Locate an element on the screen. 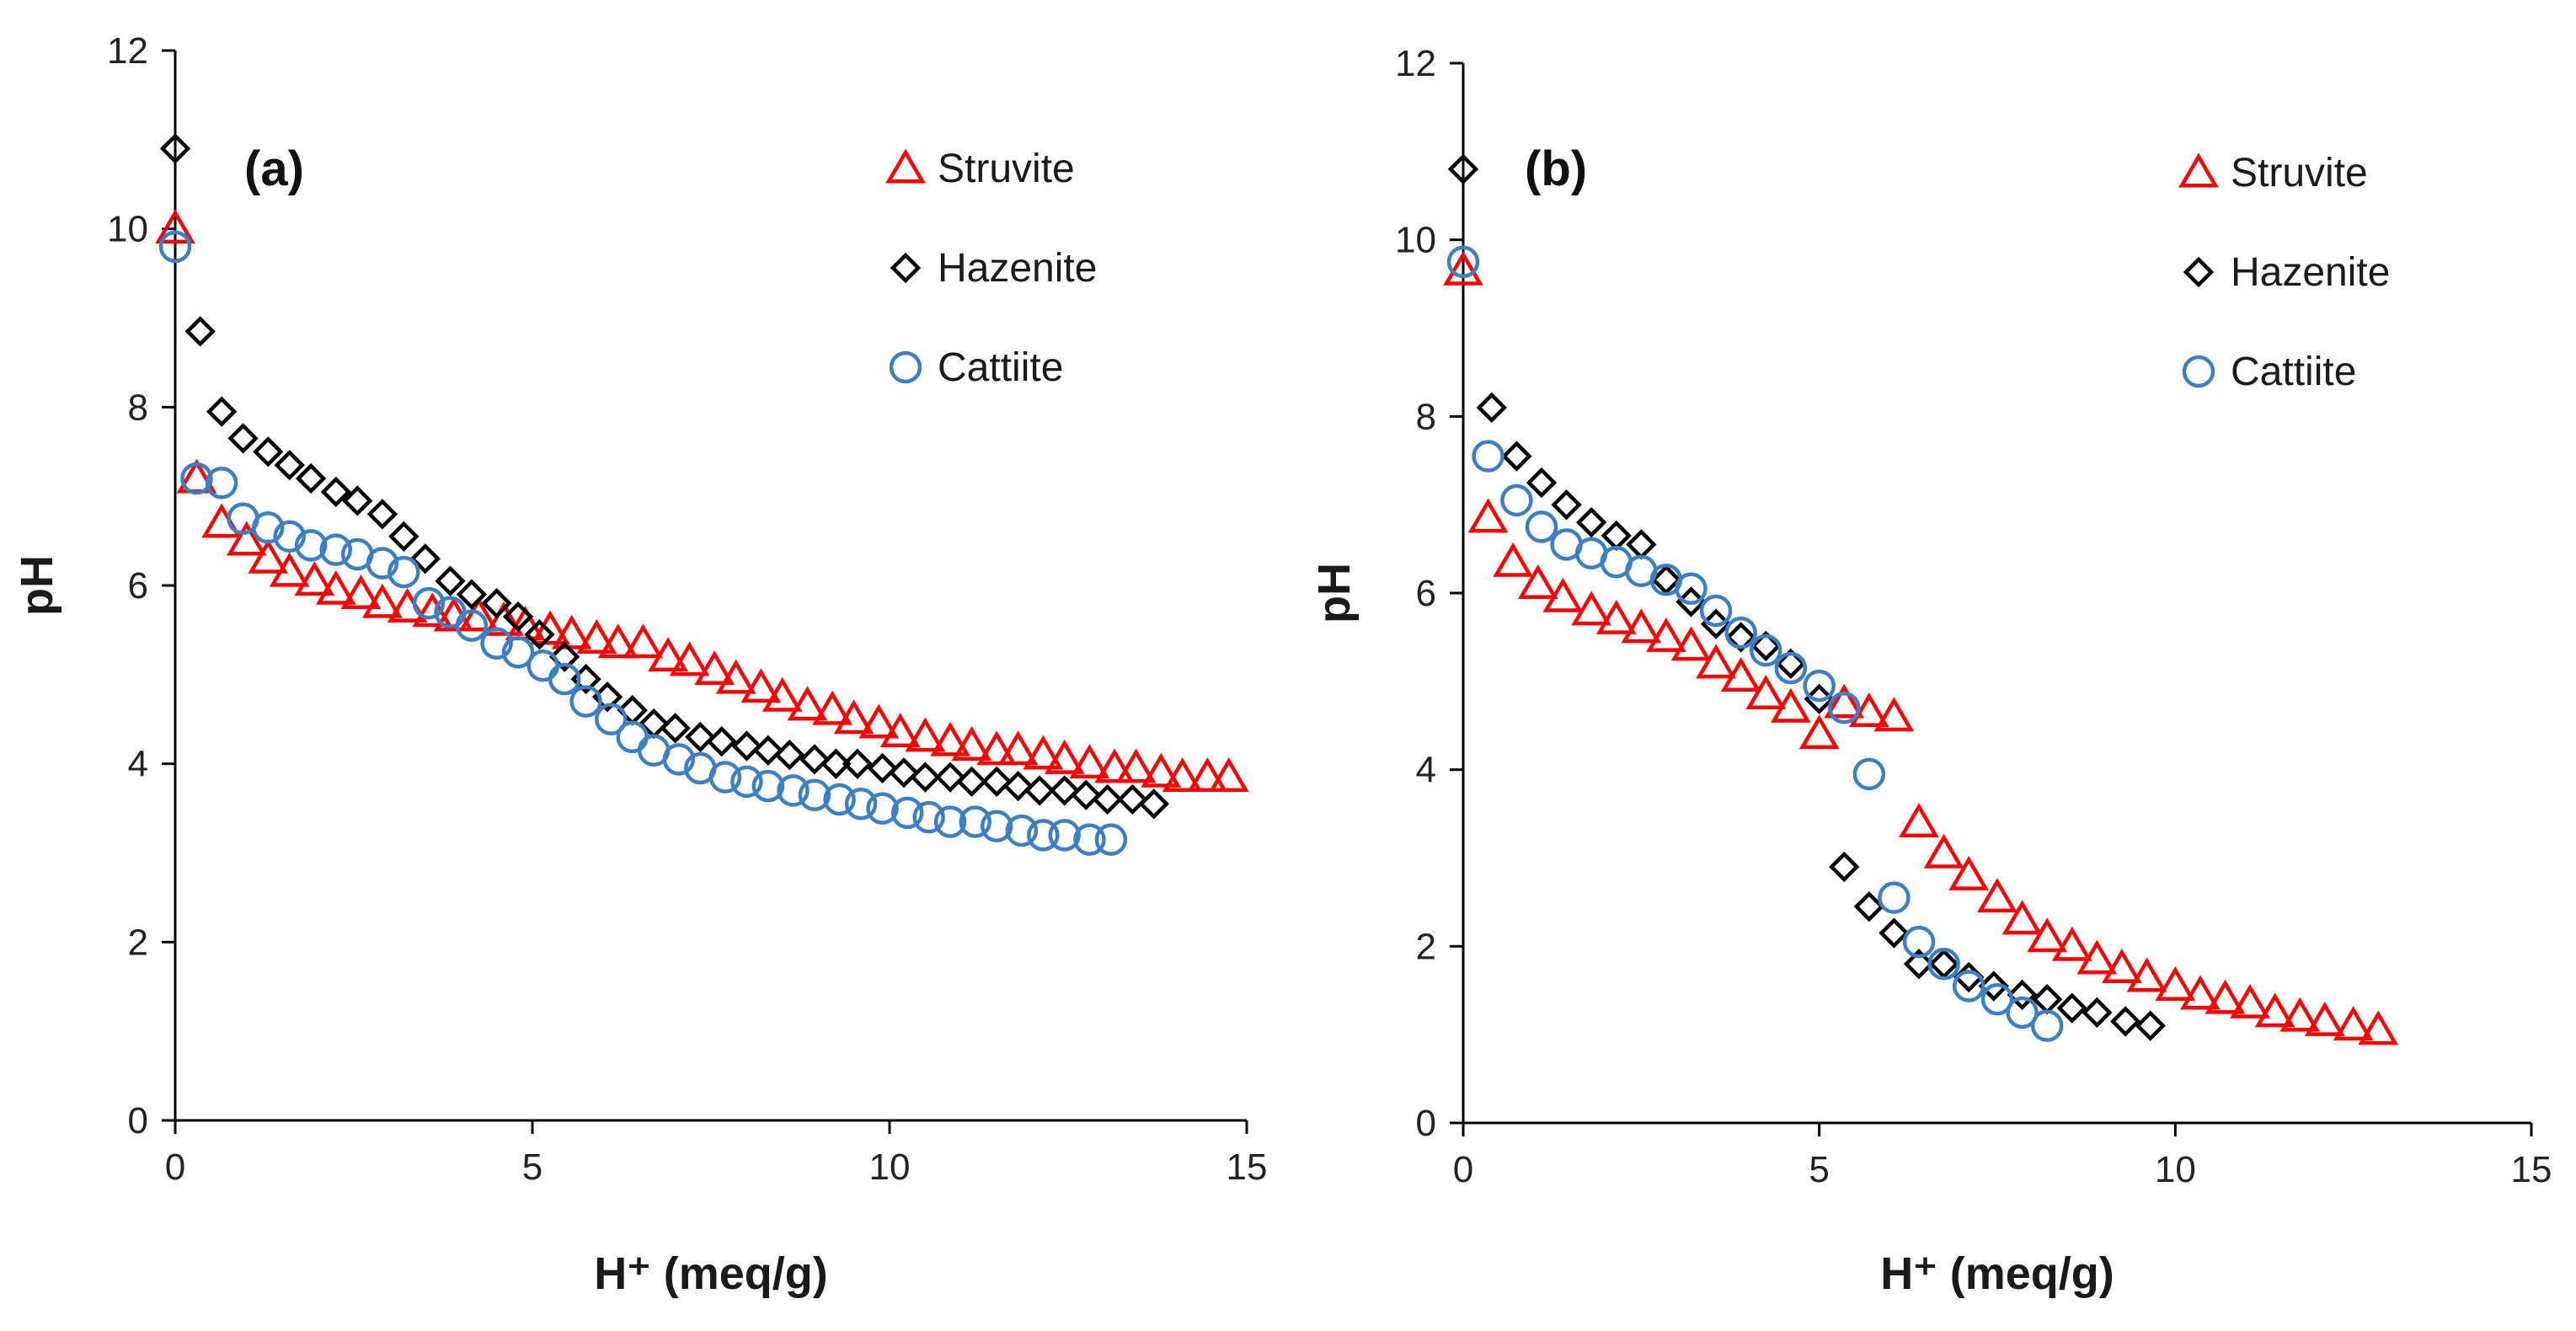 The width and height of the screenshot is (2576, 1331). legend-label: Hazenite is located at coordinates (1017, 268).